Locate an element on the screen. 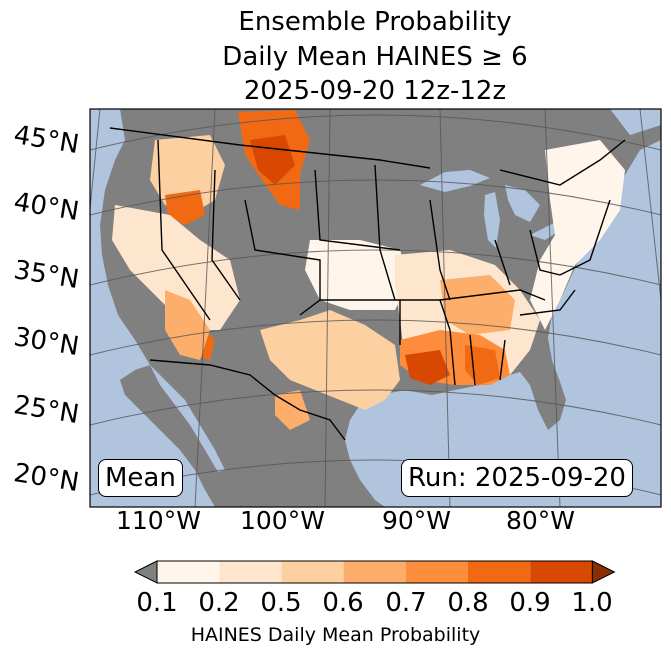 The image size is (671, 658). title-line-1: Ensemble Probability is located at coordinates (375, 22).